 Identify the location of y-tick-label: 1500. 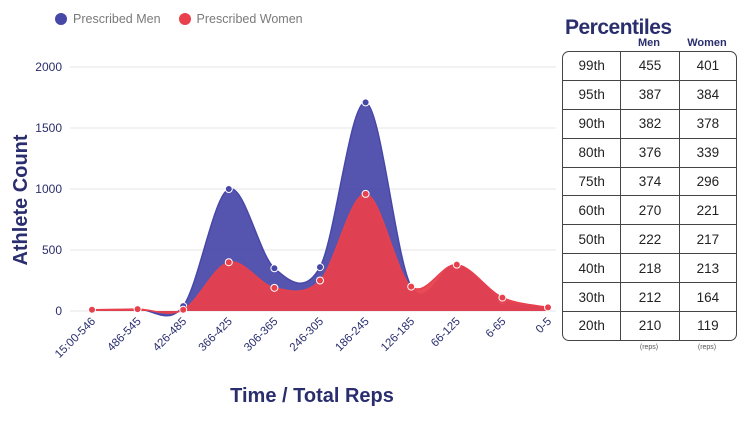
(48, 128).